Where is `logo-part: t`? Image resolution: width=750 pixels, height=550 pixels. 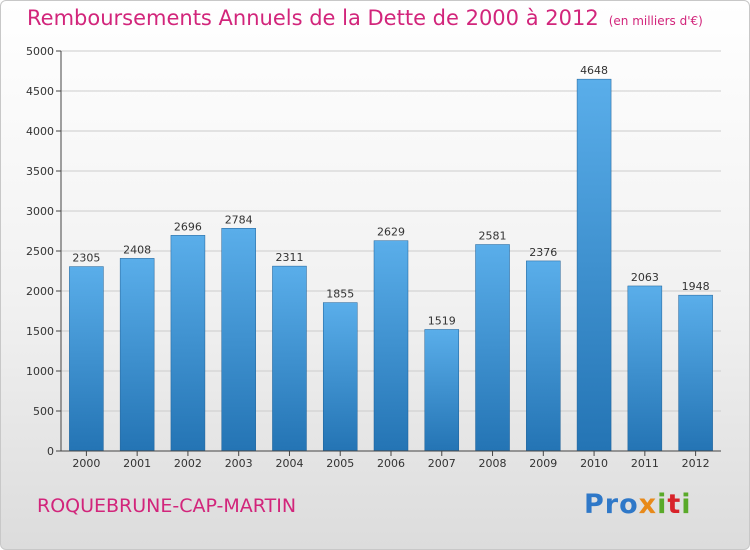
logo-part: t is located at coordinates (674, 504).